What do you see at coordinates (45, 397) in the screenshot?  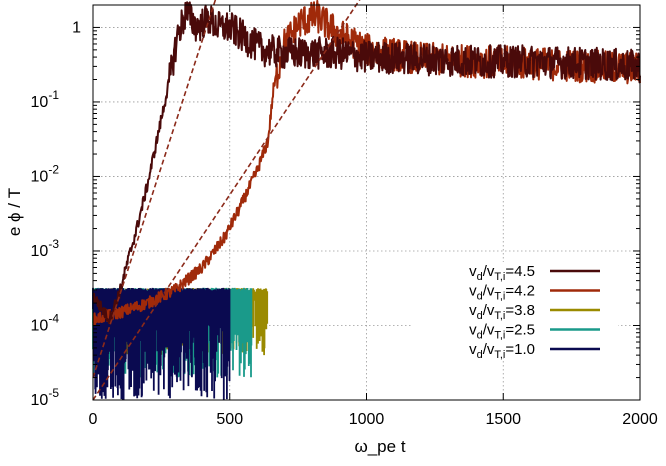 I see `y-tick-label: 10⁻⁵` at bounding box center [45, 397].